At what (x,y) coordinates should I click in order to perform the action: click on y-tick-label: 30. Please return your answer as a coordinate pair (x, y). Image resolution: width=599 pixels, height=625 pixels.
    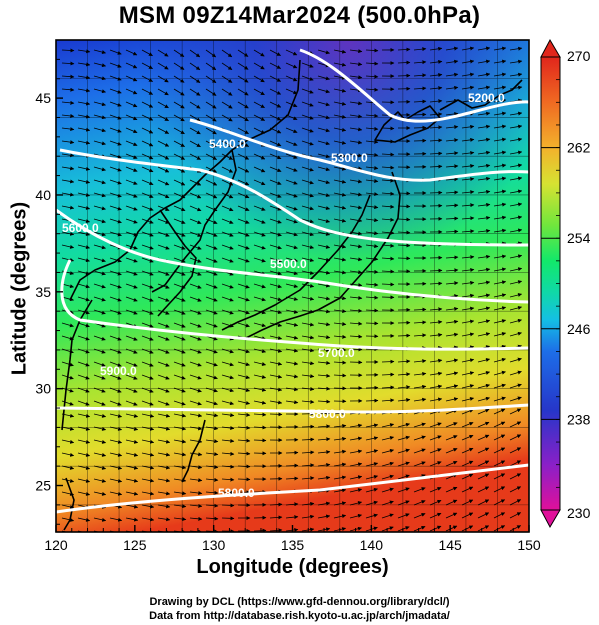
    Looking at the image, I should click on (43, 389).